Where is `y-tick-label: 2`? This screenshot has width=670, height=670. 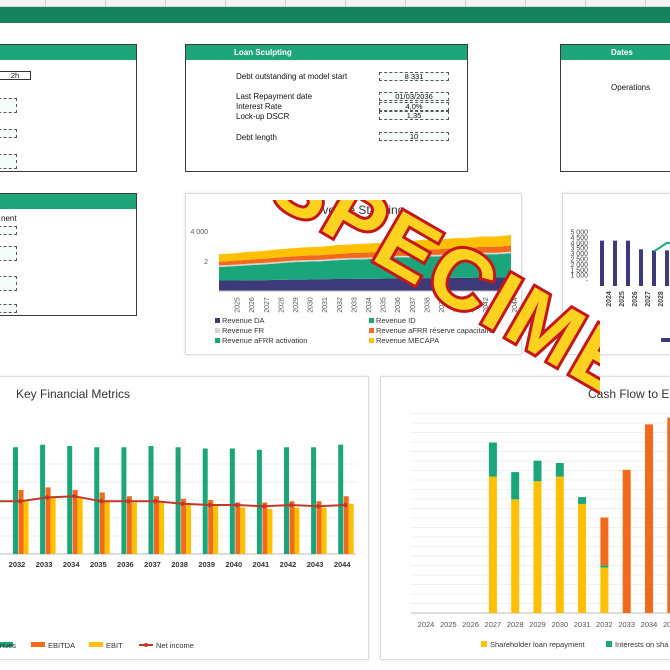 y-tick-label: 2 is located at coordinates (206, 262).